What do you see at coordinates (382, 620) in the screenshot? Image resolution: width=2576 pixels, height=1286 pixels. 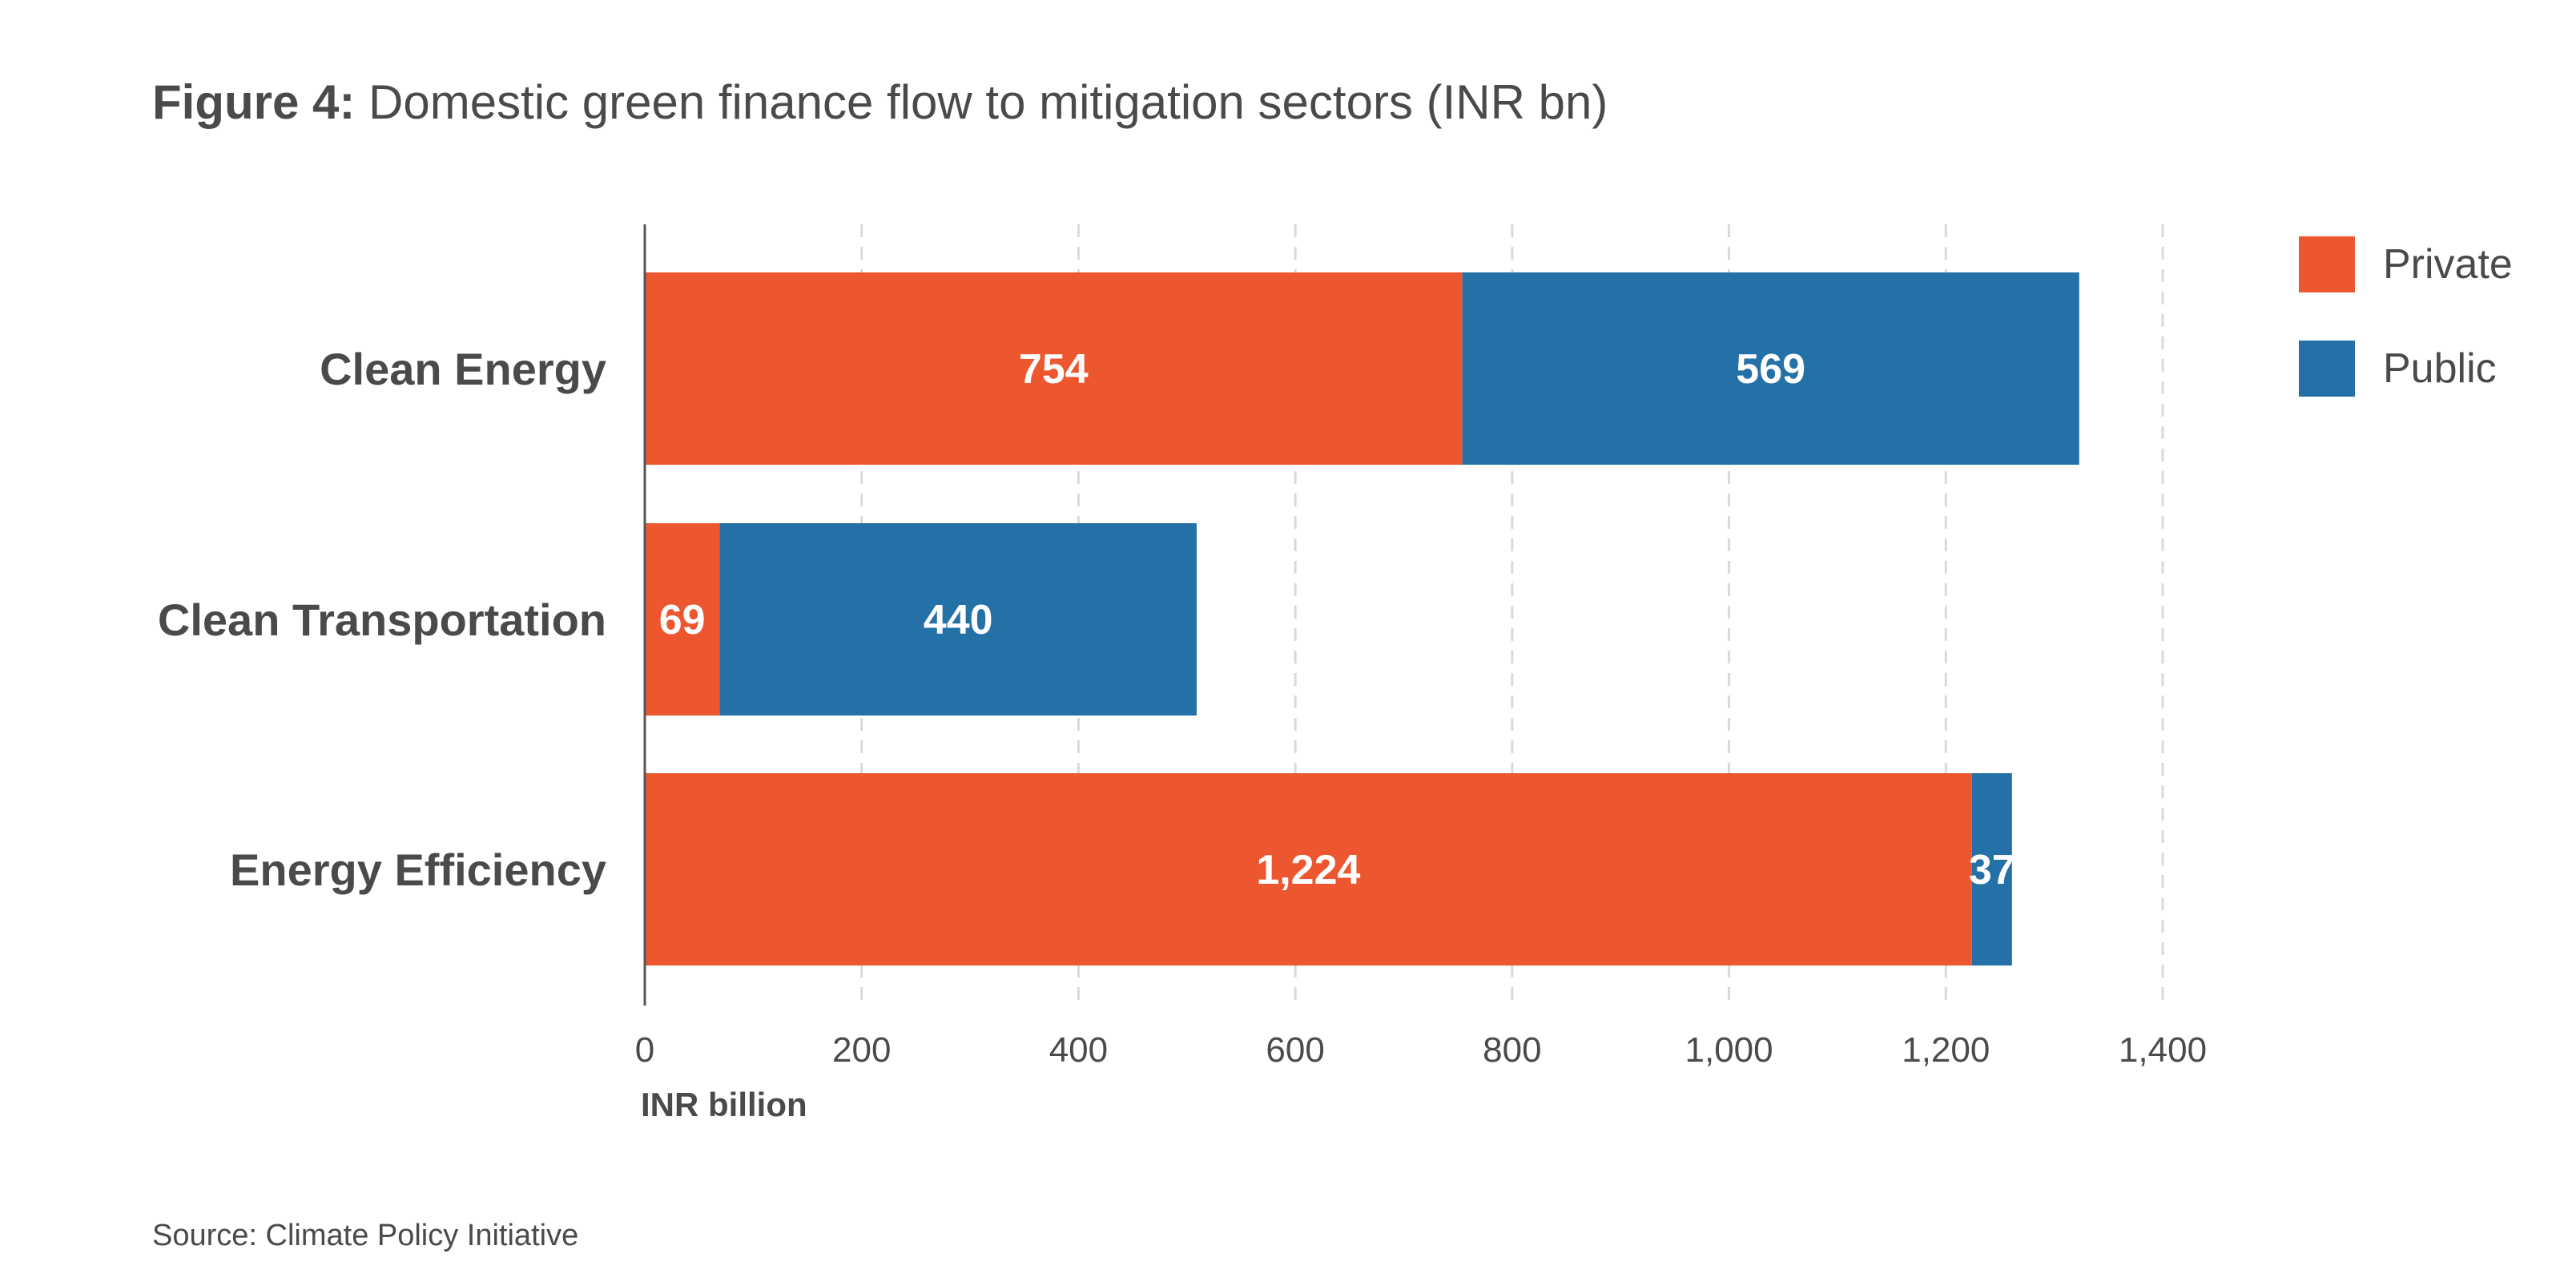 I see `category-label: Clean Transportation` at bounding box center [382, 620].